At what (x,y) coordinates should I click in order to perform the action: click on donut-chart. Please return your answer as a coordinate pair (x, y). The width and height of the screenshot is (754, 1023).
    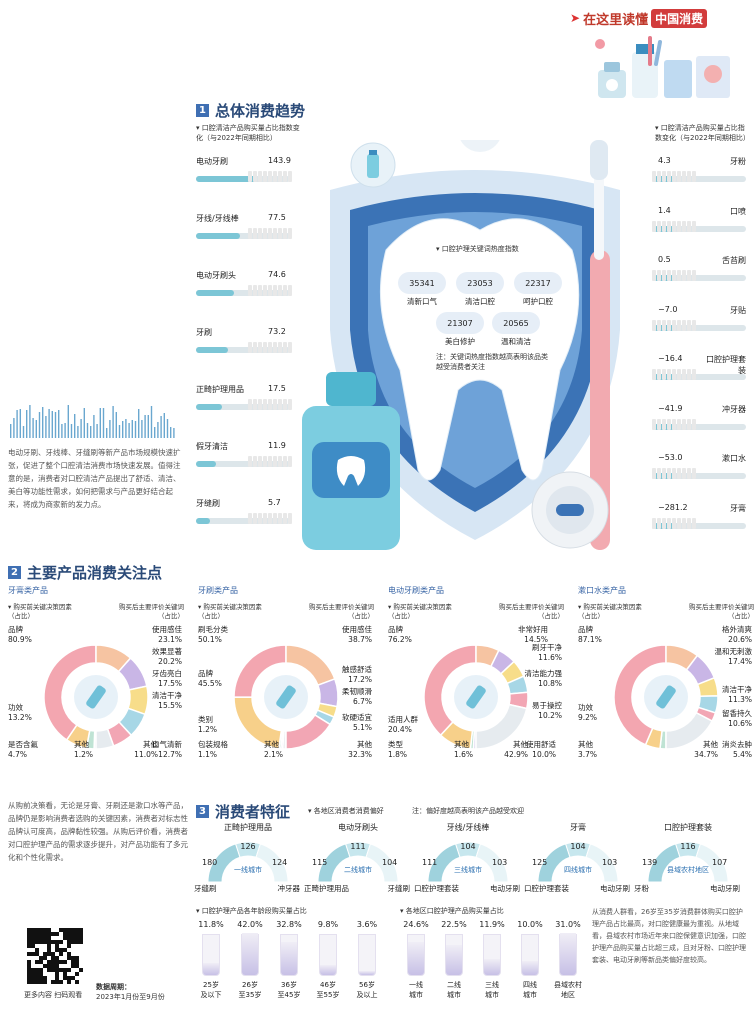
    Looking at the image, I should click on (666, 697).